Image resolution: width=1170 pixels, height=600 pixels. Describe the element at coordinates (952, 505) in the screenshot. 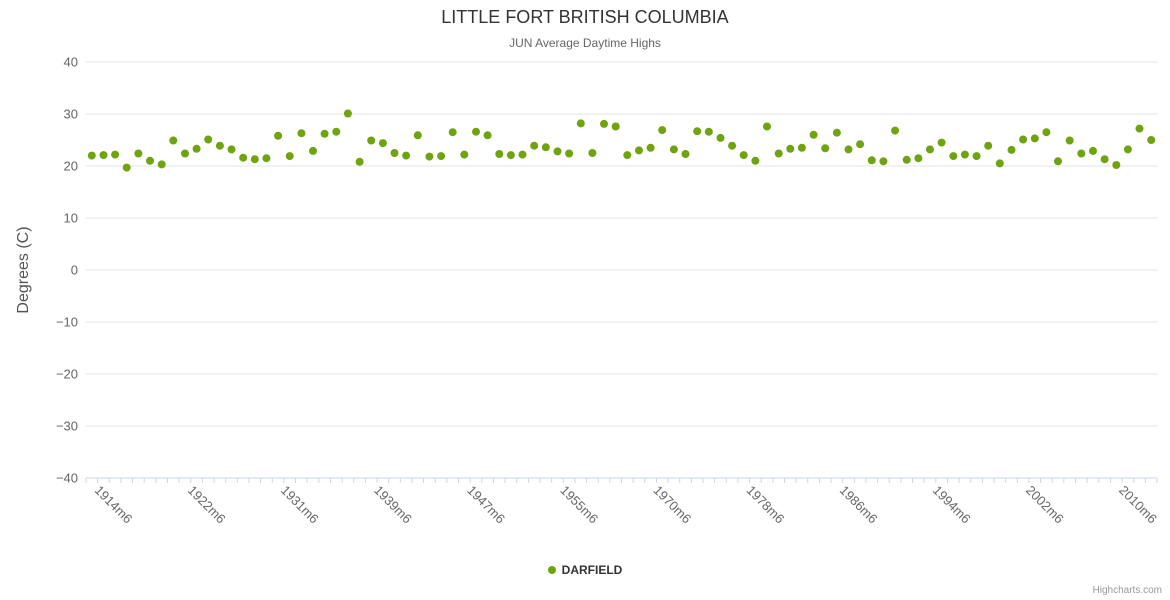

I see `x-axis-tick-label: 1994m6` at that location.